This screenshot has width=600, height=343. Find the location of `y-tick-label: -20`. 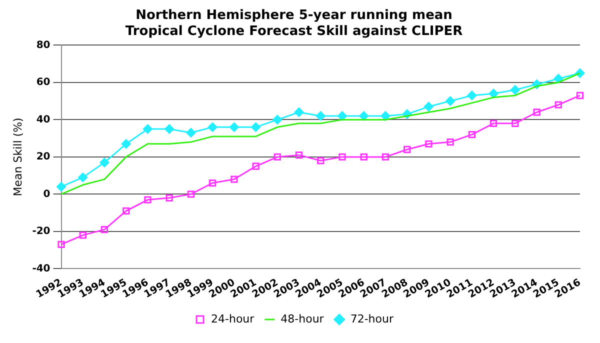

y-tick-label: -20 is located at coordinates (41, 232).